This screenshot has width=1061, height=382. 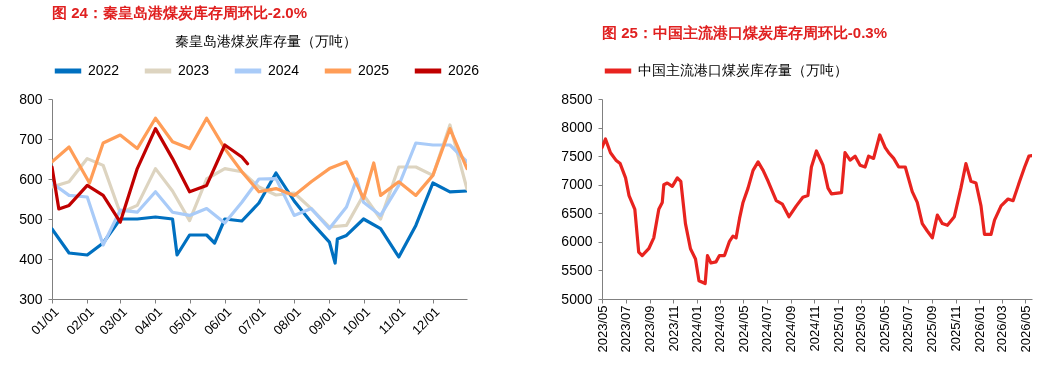 What do you see at coordinates (31, 258) in the screenshot?
I see `y-tick-label: 400` at bounding box center [31, 258].